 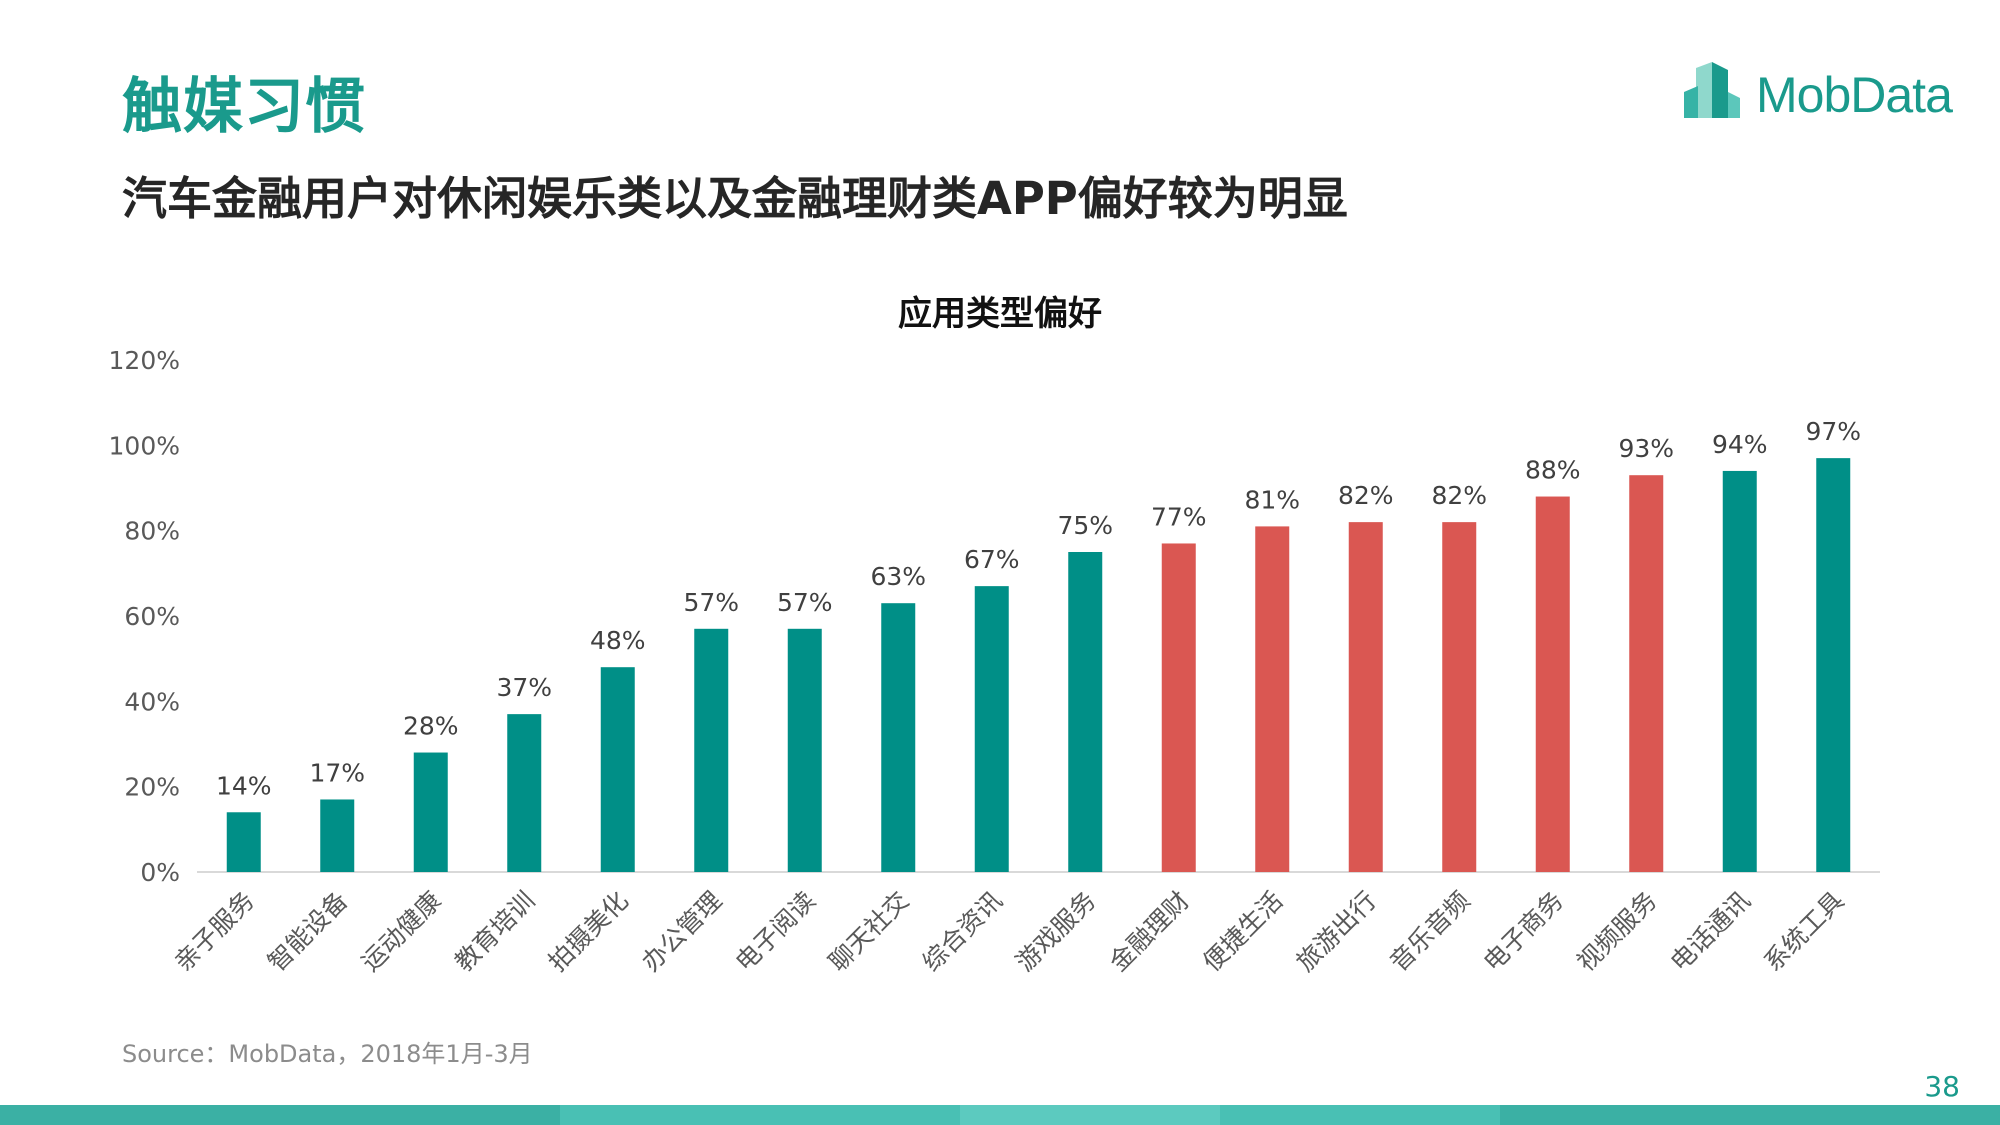 I want to click on y-tick-label: 20%, so click(x=152, y=787).